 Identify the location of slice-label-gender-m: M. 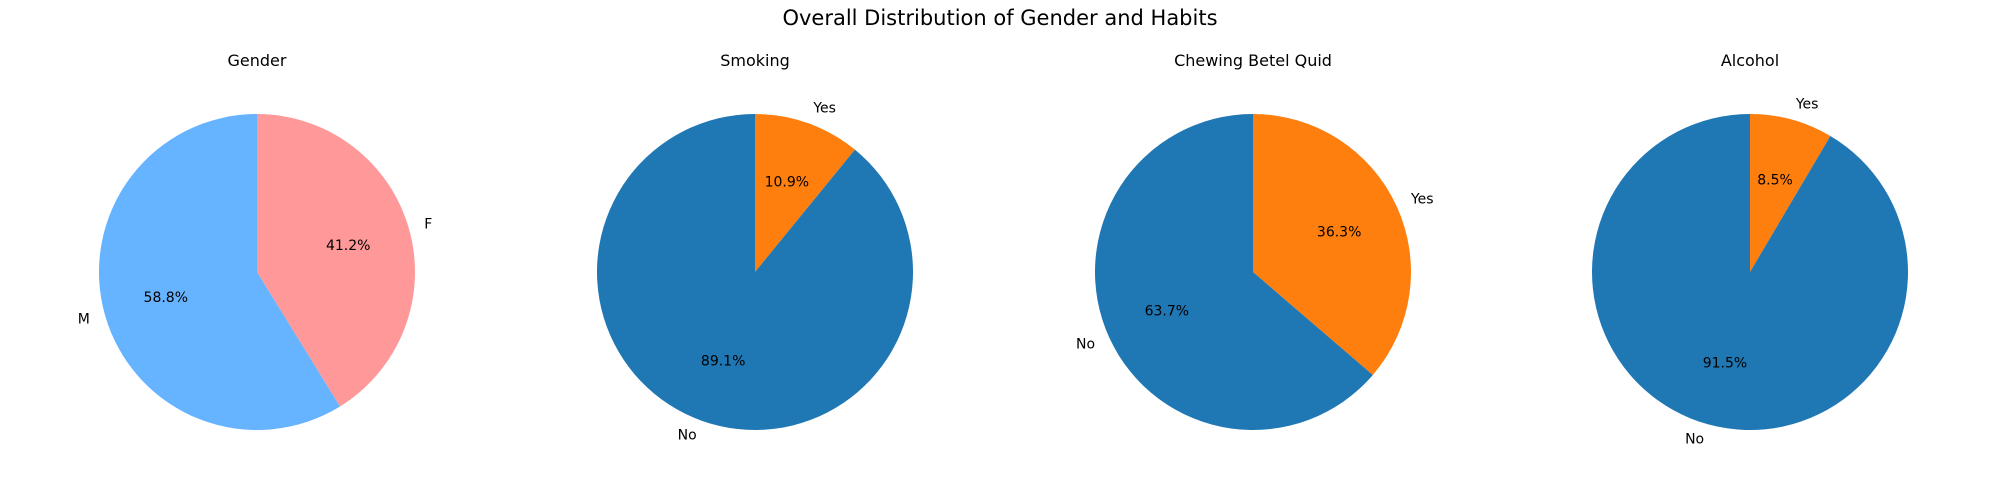
(84, 319).